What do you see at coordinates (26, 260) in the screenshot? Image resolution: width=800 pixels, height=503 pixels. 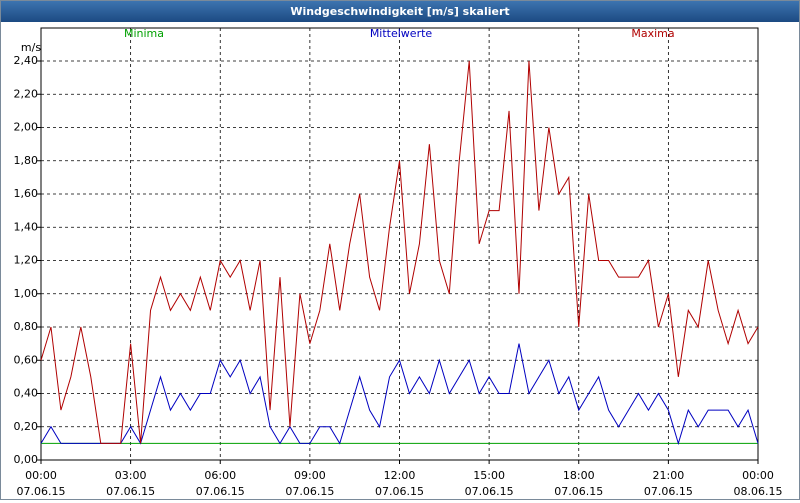 I see `y-tick-label: 1,20` at bounding box center [26, 260].